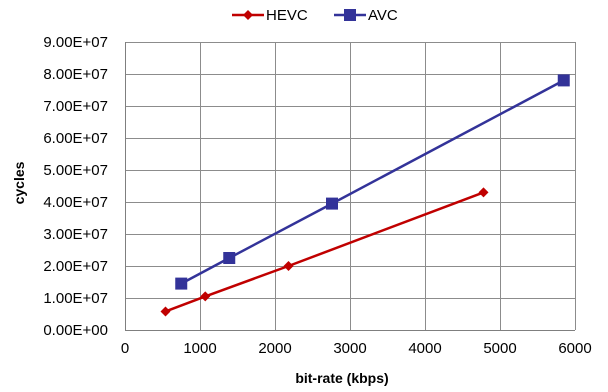 Image resolution: width=608 pixels, height=392 pixels. What do you see at coordinates (75, 202) in the screenshot?
I see `y-tick-label: 4.00E+07` at bounding box center [75, 202].